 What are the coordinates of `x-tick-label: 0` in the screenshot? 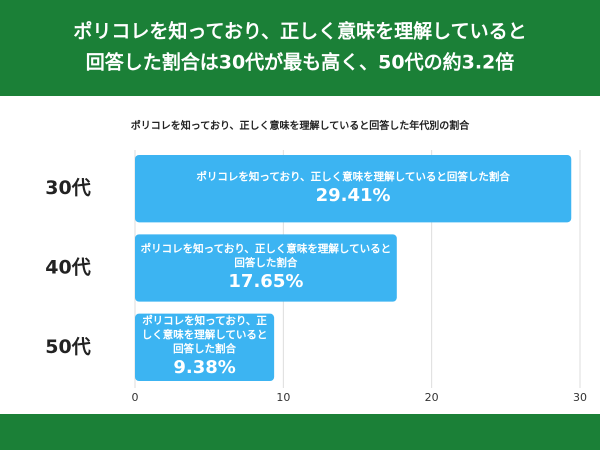 It's located at (135, 397).